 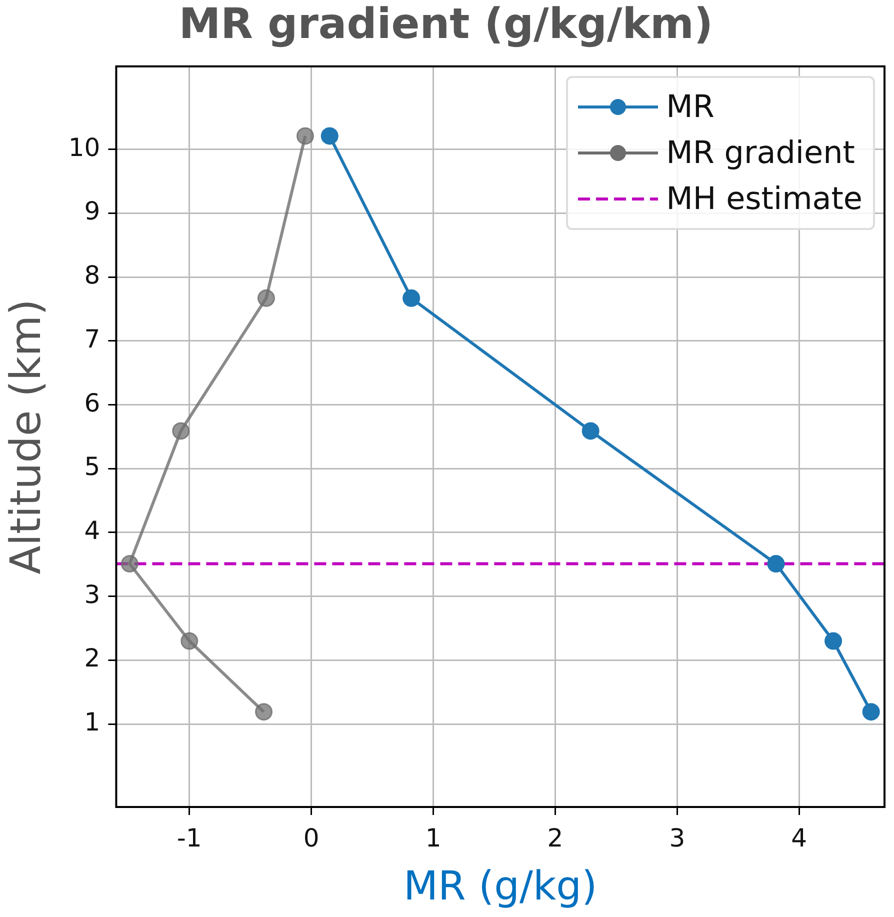 I want to click on y-tick-label: 1, so click(x=92, y=722).